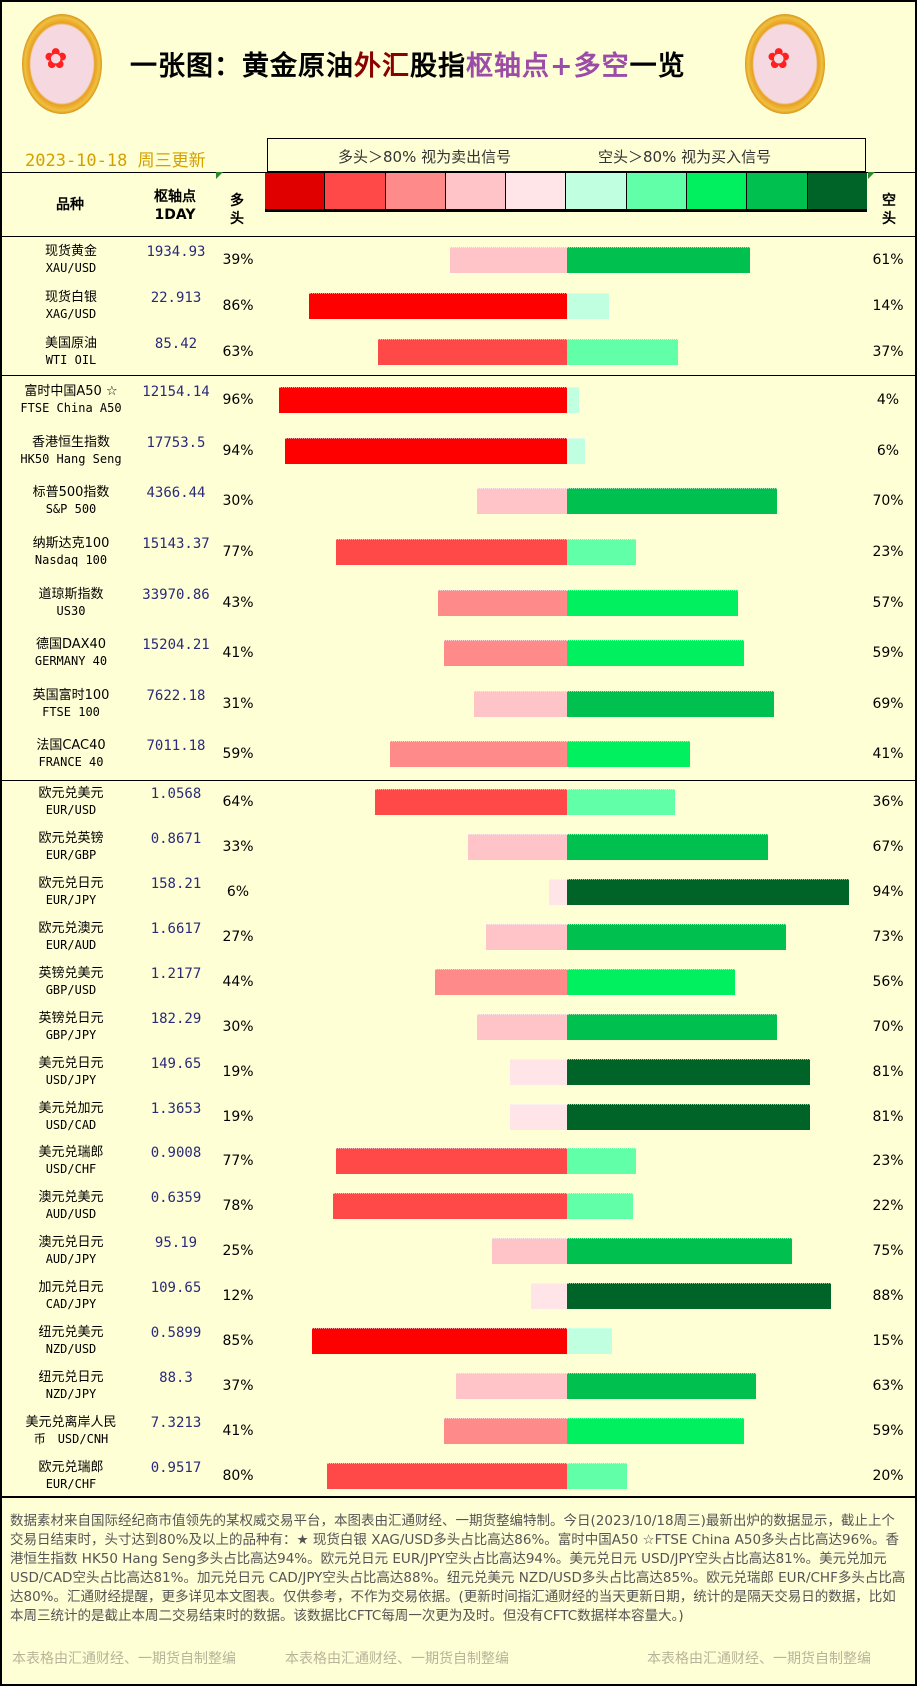 The image size is (917, 1686). What do you see at coordinates (71, 661) in the screenshot?
I see `instrument-en: GERMANY 40` at bounding box center [71, 661].